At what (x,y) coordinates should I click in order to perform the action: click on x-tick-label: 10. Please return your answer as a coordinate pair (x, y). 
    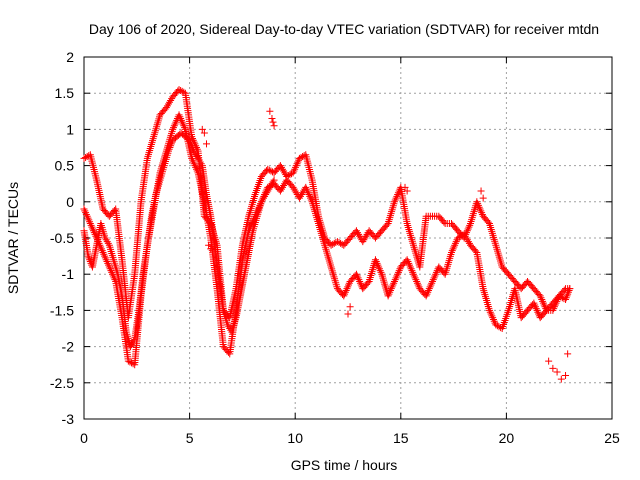
    Looking at the image, I should click on (295, 438).